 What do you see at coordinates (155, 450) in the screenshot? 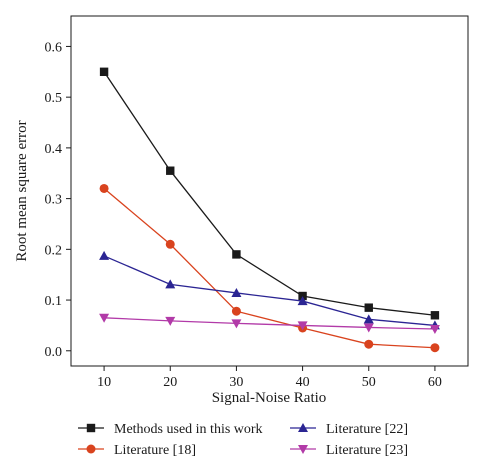
I see `legend-label: Literature [18]` at bounding box center [155, 450].